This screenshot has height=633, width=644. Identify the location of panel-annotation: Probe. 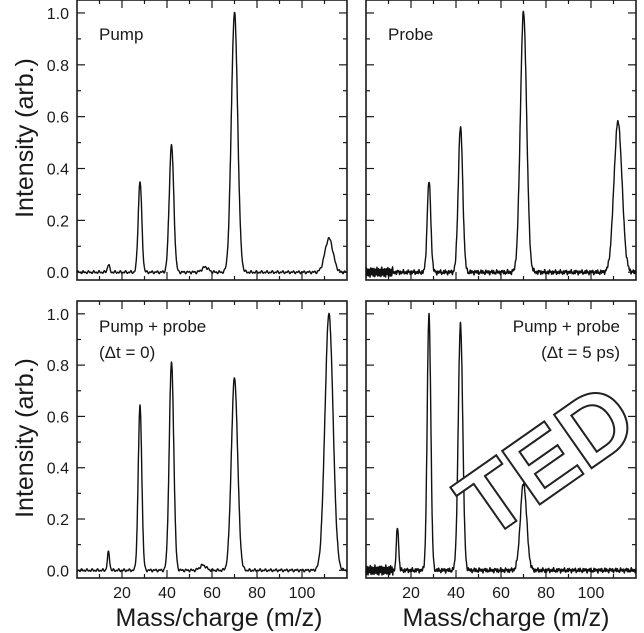
(410, 34).